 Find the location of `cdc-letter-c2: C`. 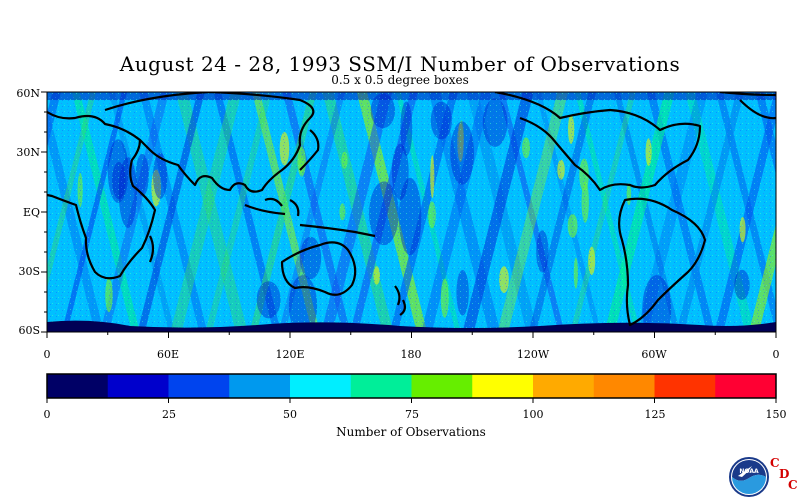

cdc-letter-c2: C is located at coordinates (793, 485).